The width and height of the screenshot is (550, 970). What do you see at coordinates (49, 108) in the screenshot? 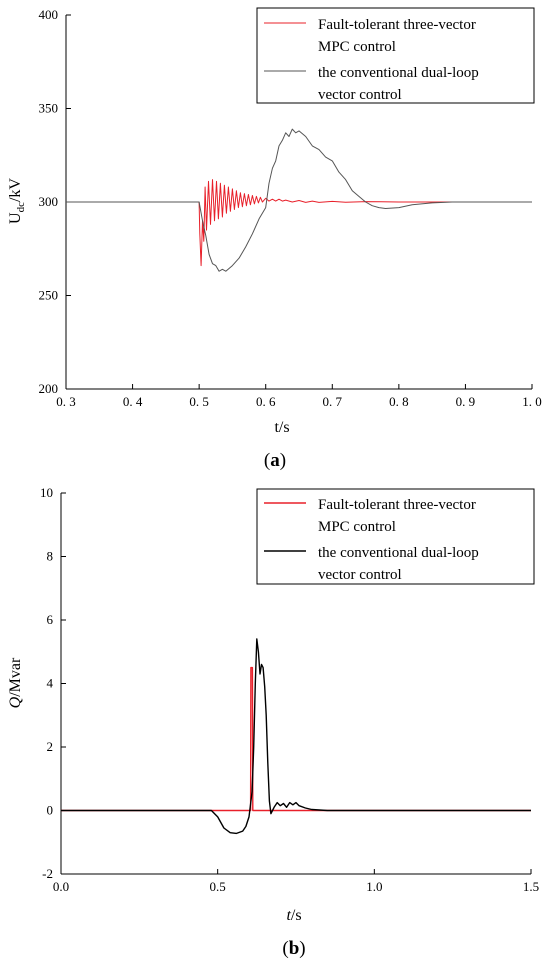
I see `y-tick-label: 350` at bounding box center [49, 108].